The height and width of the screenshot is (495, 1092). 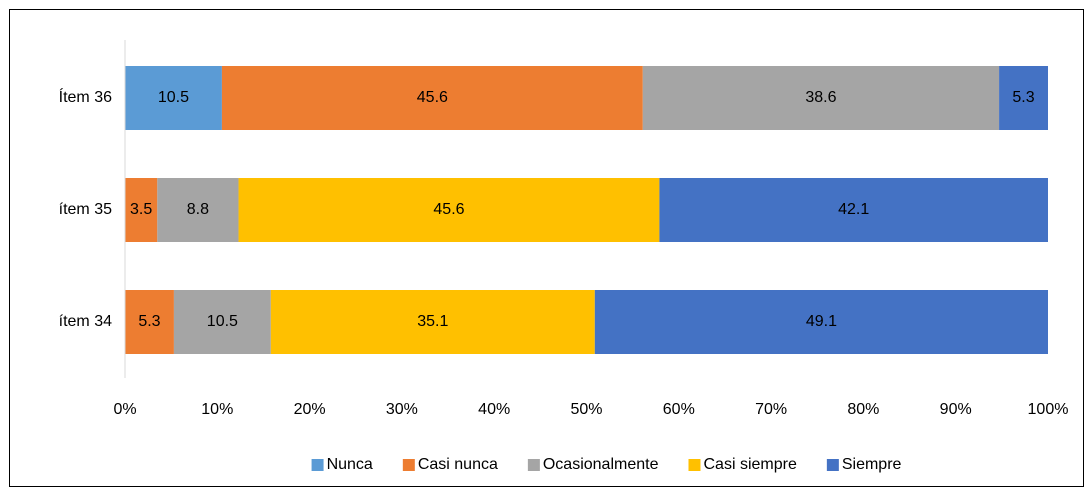 What do you see at coordinates (85, 96) in the screenshot?
I see `y-tick-label: Ítem 36` at bounding box center [85, 96].